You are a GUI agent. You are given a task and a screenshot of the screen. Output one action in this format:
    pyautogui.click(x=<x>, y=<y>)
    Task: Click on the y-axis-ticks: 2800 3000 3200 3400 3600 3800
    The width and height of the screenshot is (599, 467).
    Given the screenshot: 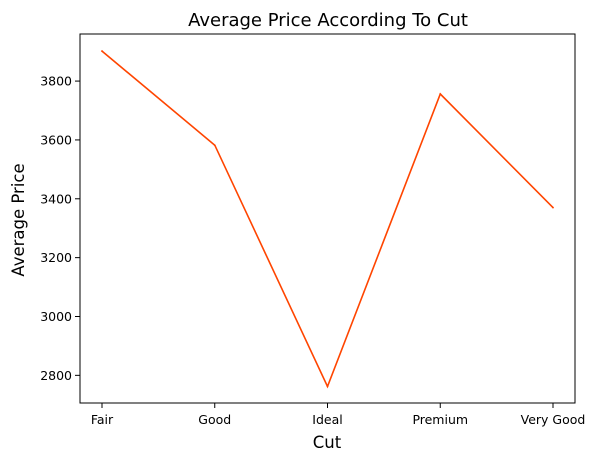 What is the action you would take?
    pyautogui.click(x=60, y=228)
    